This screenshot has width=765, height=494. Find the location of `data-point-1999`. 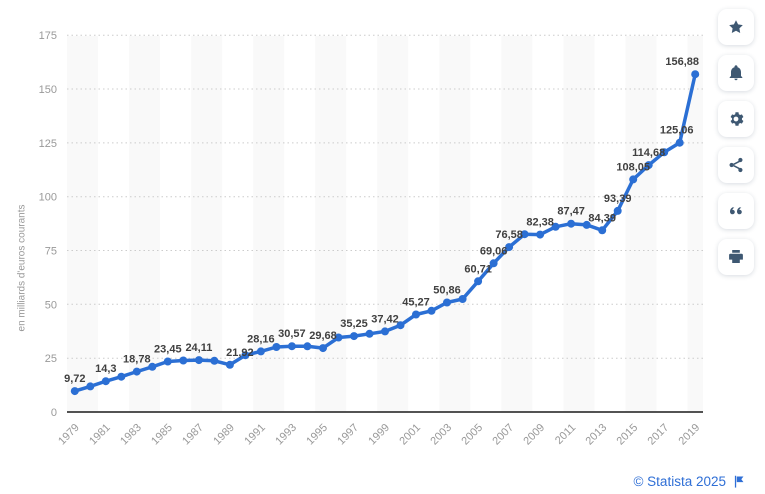

data-point-1999 is located at coordinates (385, 331).